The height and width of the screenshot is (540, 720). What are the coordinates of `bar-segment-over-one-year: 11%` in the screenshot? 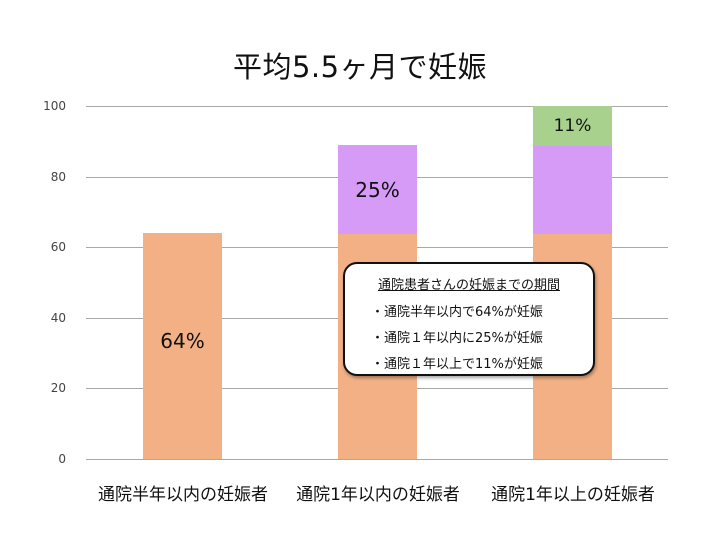 It's located at (572, 126).